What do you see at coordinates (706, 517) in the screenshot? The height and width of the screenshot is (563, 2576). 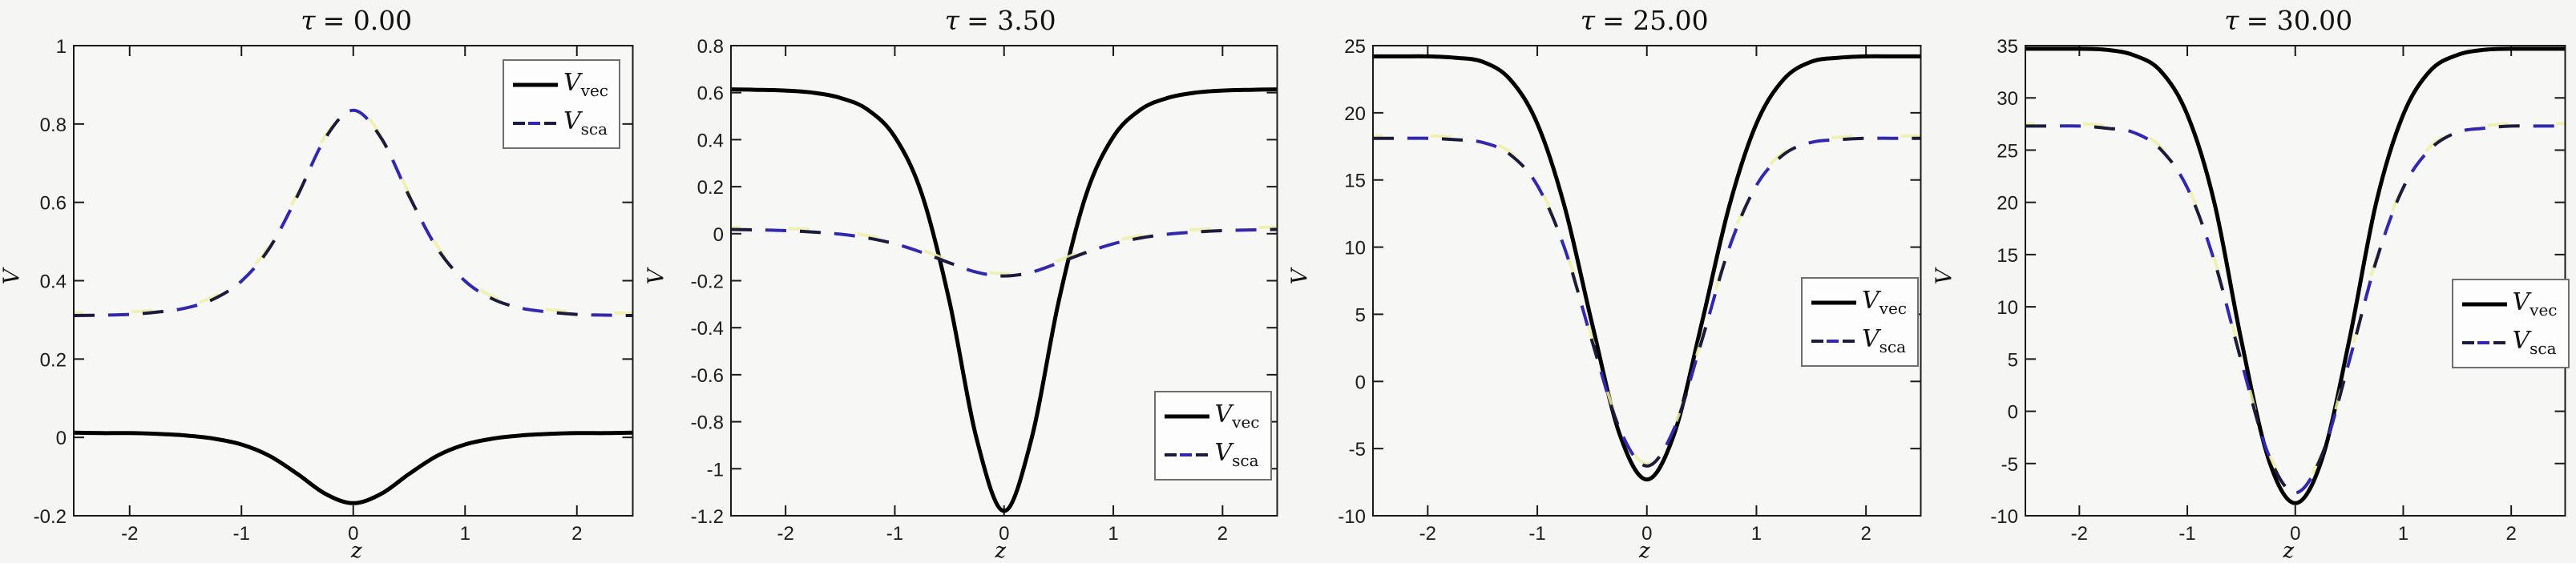 I see `svg-text: -1.2` at bounding box center [706, 517].